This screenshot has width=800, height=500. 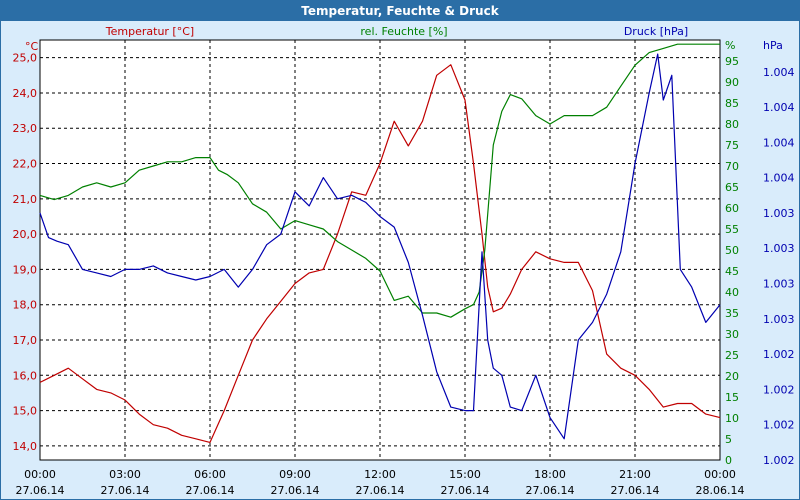 What do you see at coordinates (400, 11) in the screenshot?
I see `window-title: Temperatur, Feuchte & Druck` at bounding box center [400, 11].